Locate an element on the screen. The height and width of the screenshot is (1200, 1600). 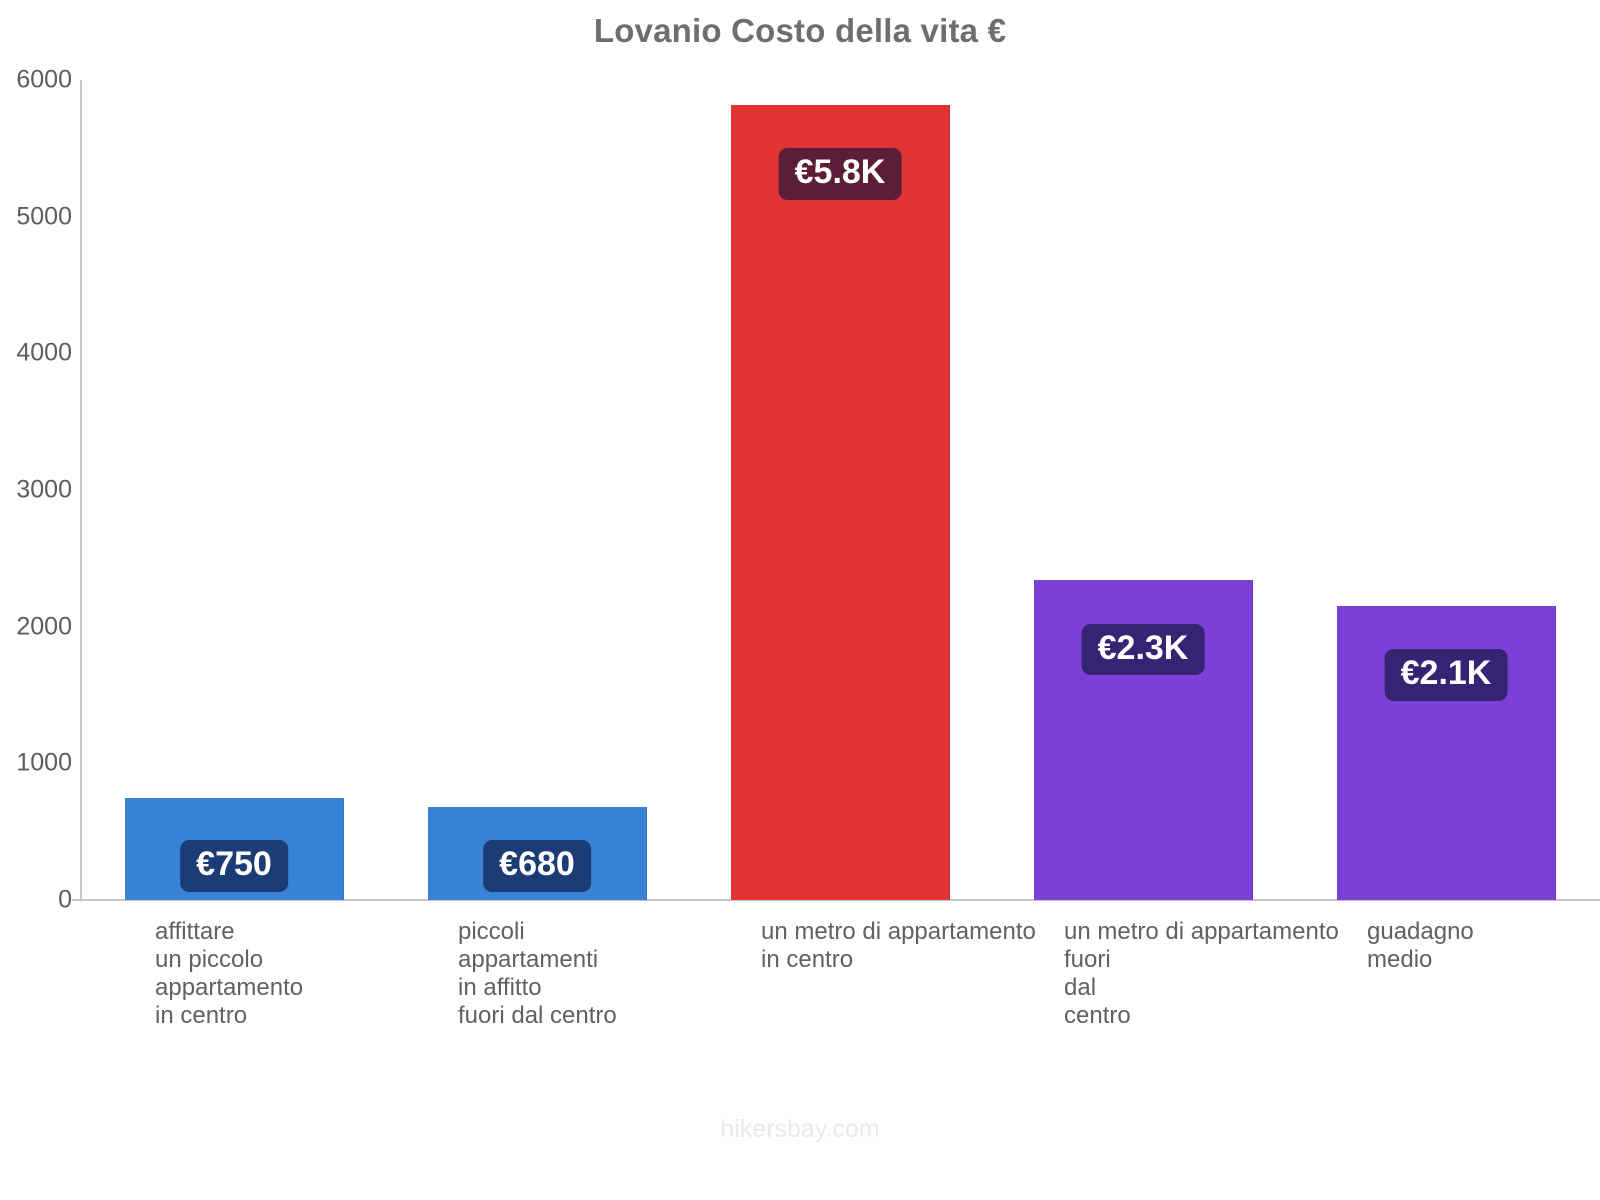
bar: €750 is located at coordinates (234, 848).